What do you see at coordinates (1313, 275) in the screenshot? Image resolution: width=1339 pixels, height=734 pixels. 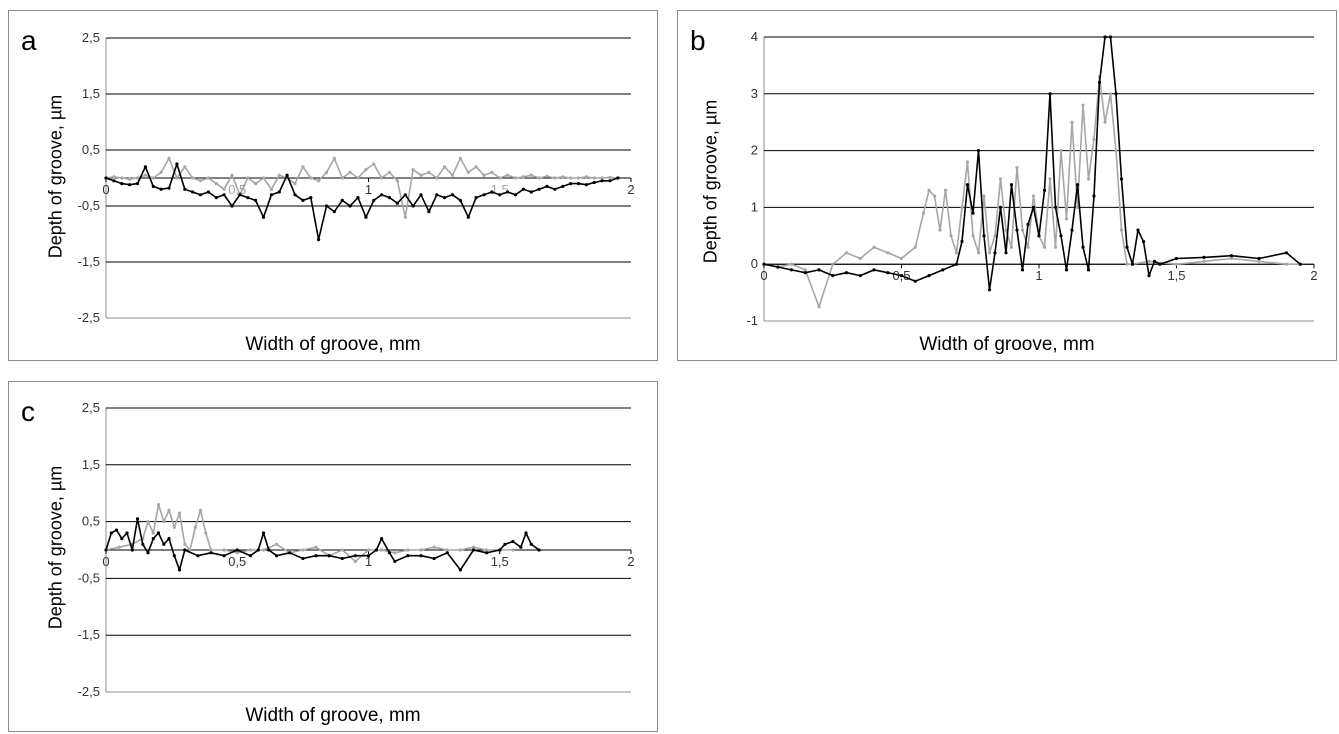 I see `x-tick-label-b-4: 2` at bounding box center [1313, 275].